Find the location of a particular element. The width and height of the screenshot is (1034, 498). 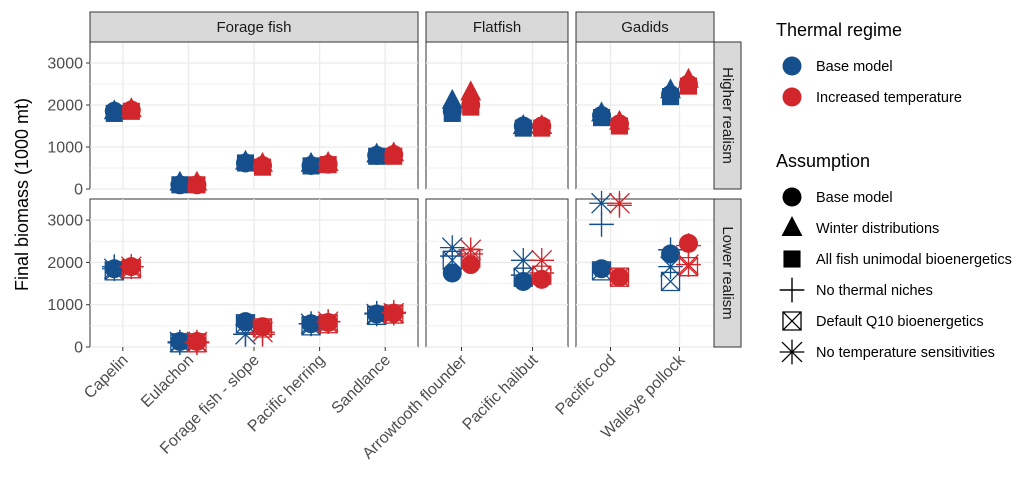

legend-shape-label: Winter distributions is located at coordinates (877, 229).